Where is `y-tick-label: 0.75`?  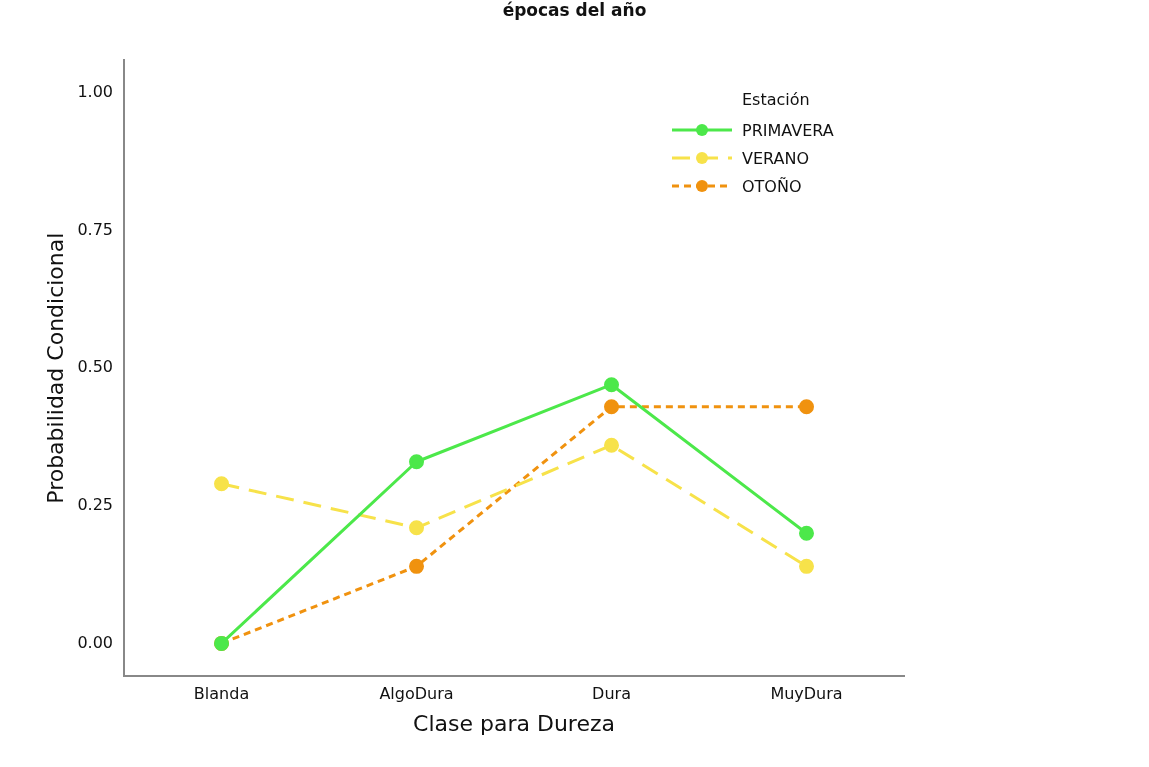 y-tick-label: 0.75 is located at coordinates (95, 229).